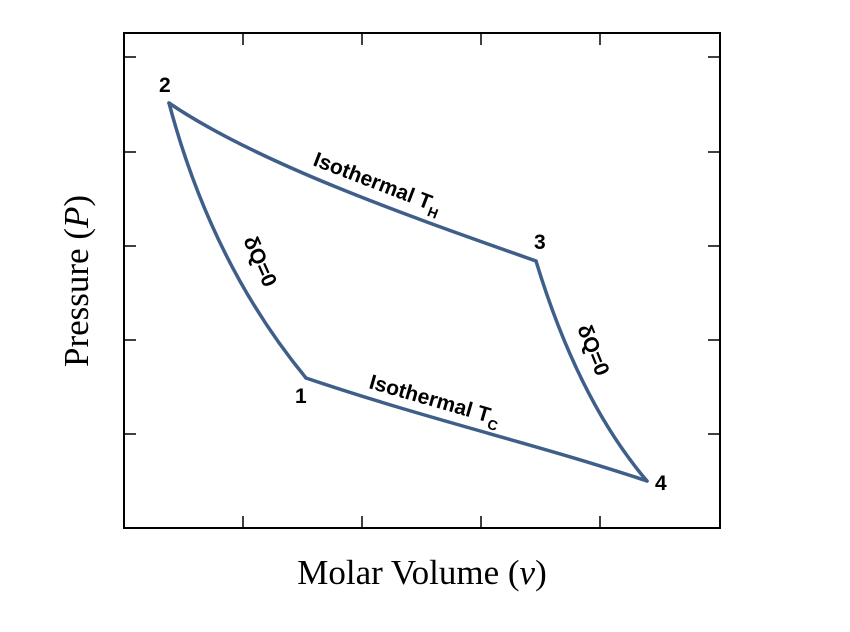 The width and height of the screenshot is (850, 632). I want to click on point-2-label: 2, so click(165, 85).